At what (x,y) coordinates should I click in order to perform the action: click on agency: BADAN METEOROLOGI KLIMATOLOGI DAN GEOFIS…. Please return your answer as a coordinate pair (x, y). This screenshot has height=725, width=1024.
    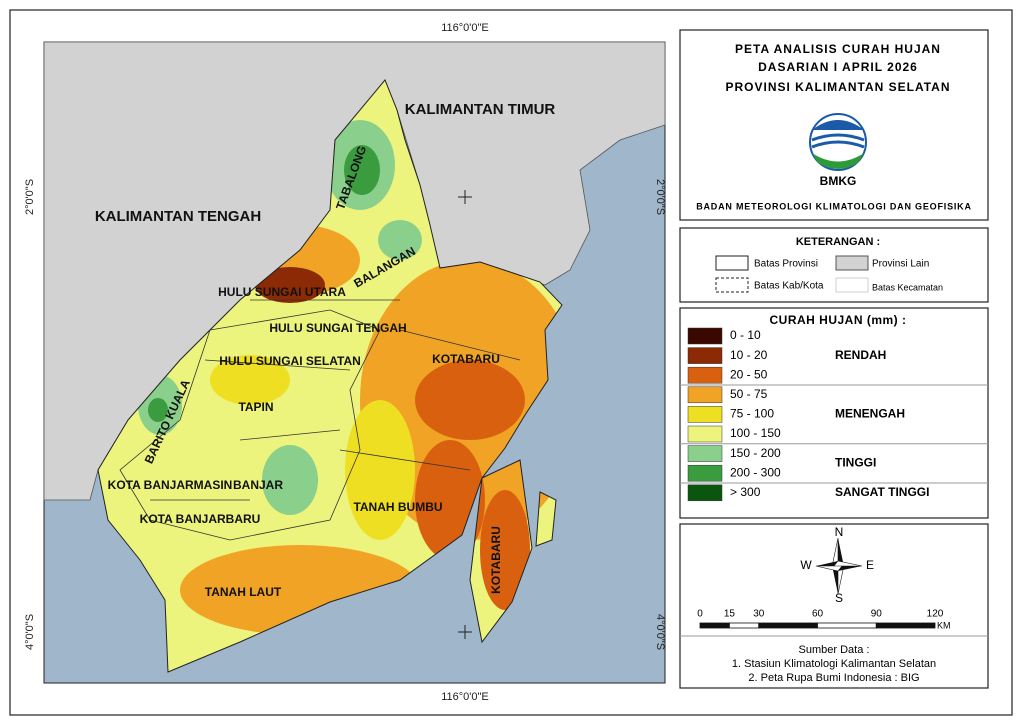
    Looking at the image, I should click on (834, 206).